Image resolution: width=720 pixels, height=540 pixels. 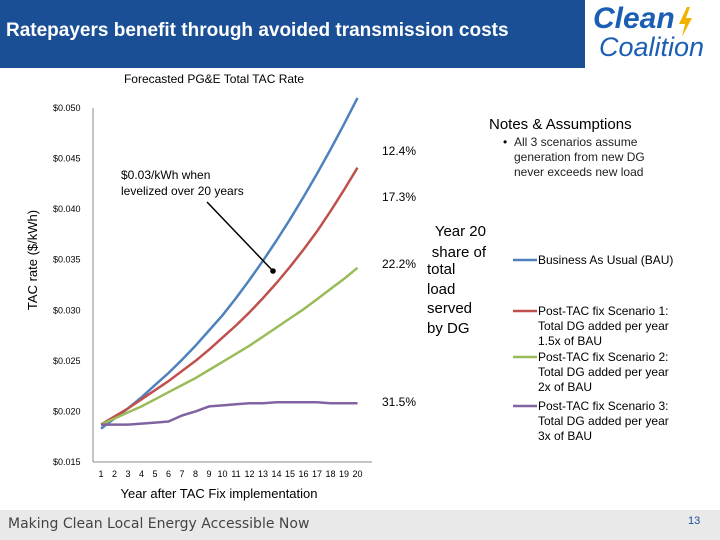 I want to click on legend-label-s2: Post-TAC fix Scenario 2:, so click(x=603, y=357).